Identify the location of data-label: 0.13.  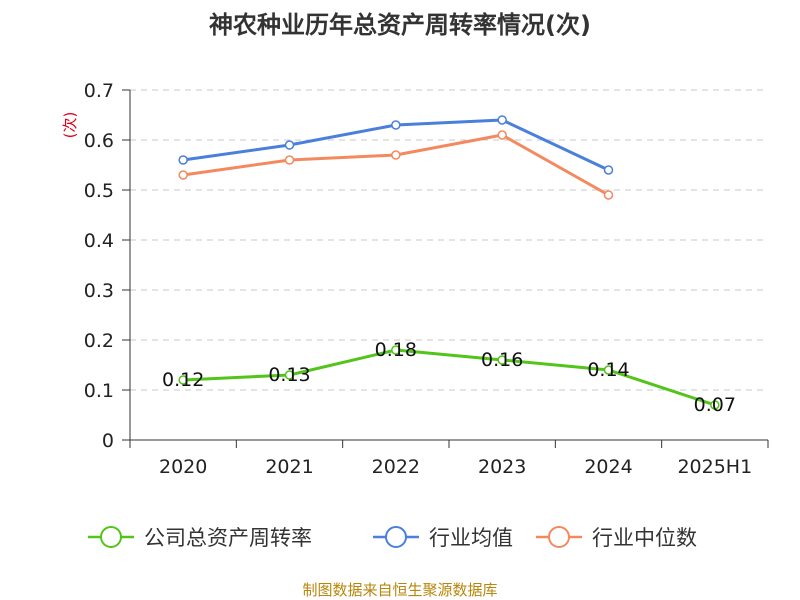
(289, 375).